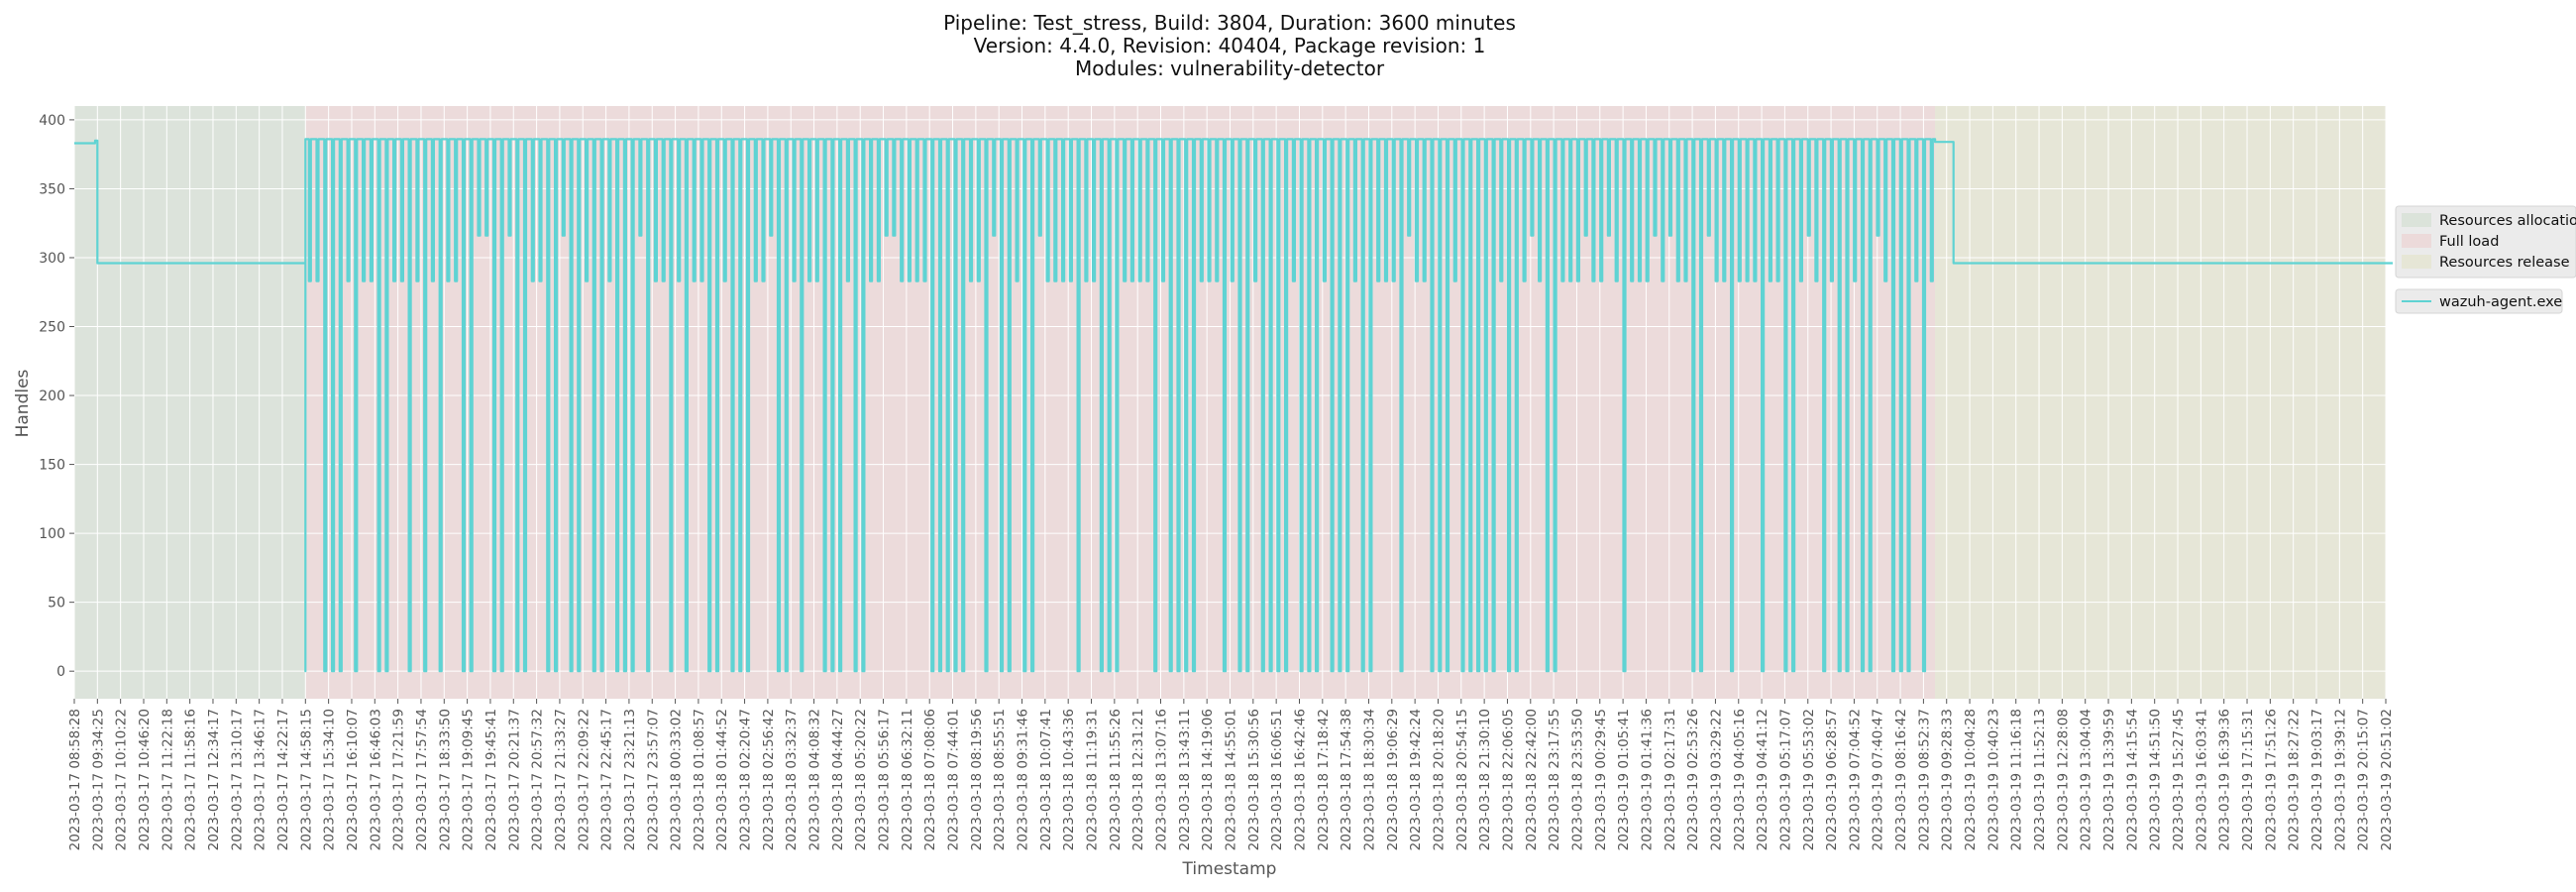  I want to click on x-tick-label: 2023-03-18 01:44:52, so click(722, 780).